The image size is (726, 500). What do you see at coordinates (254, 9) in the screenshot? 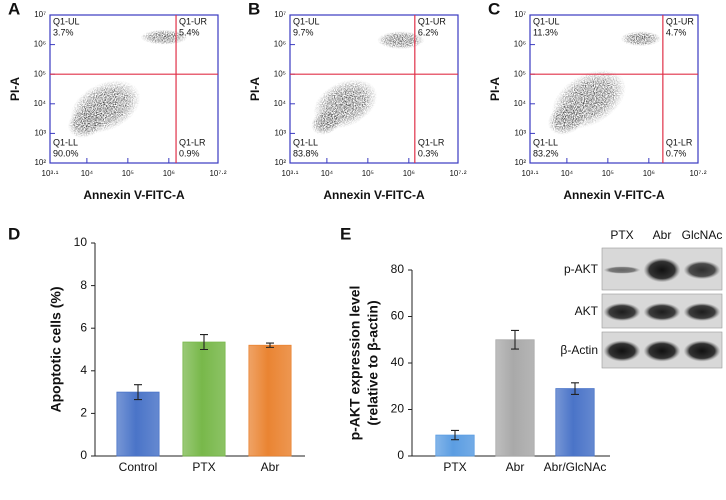
I see `panel-letter: B` at bounding box center [254, 9].